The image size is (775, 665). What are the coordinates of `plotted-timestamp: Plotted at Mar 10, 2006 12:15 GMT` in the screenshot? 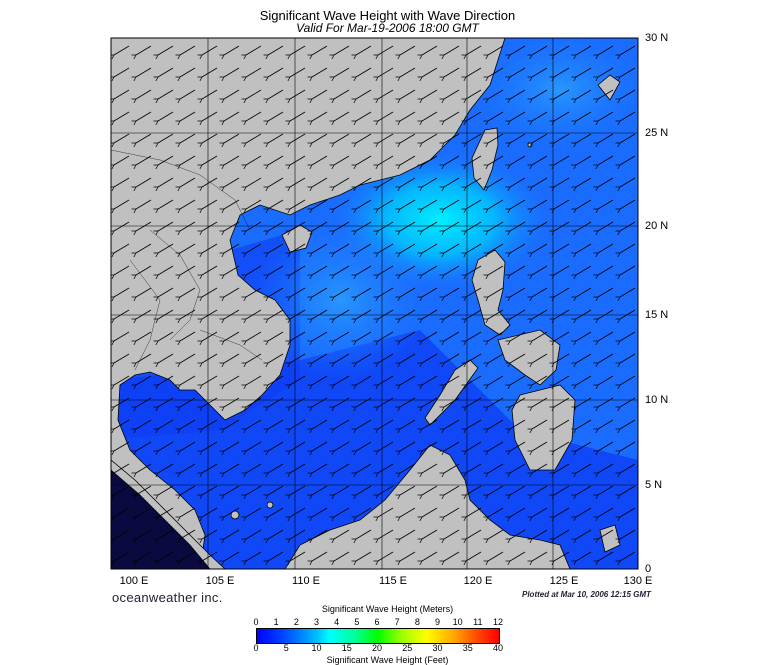 It's located at (586, 594).